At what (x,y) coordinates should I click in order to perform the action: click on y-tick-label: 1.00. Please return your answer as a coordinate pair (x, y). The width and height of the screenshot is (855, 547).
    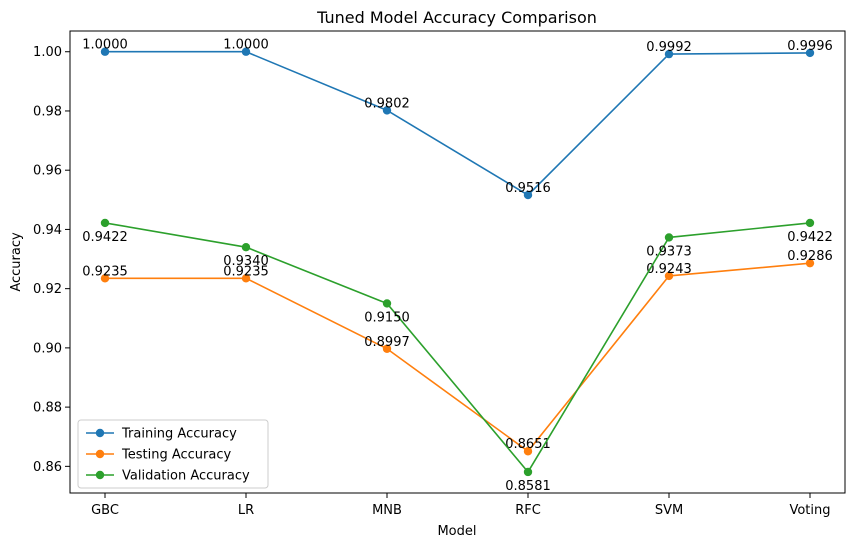
    Looking at the image, I should click on (47, 52).